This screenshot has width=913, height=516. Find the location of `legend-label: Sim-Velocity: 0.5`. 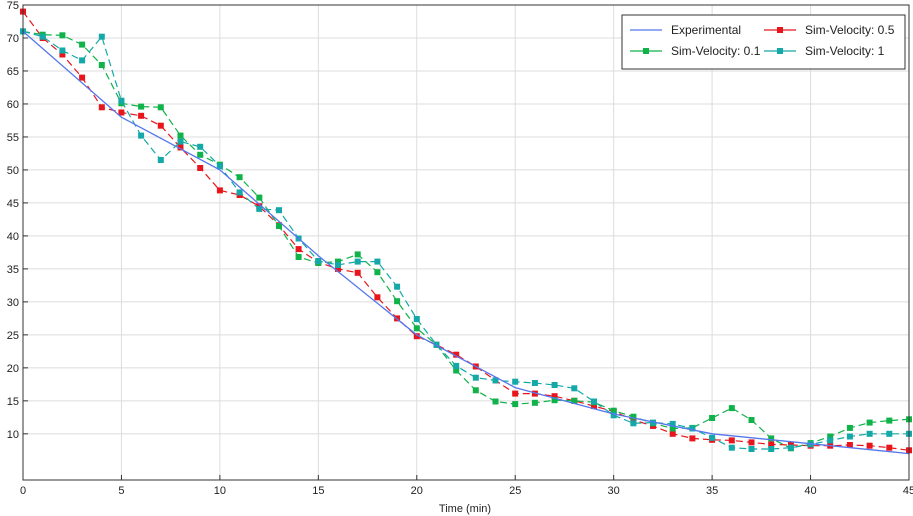

legend-label: Sim-Velocity: 0.5 is located at coordinates (850, 30).